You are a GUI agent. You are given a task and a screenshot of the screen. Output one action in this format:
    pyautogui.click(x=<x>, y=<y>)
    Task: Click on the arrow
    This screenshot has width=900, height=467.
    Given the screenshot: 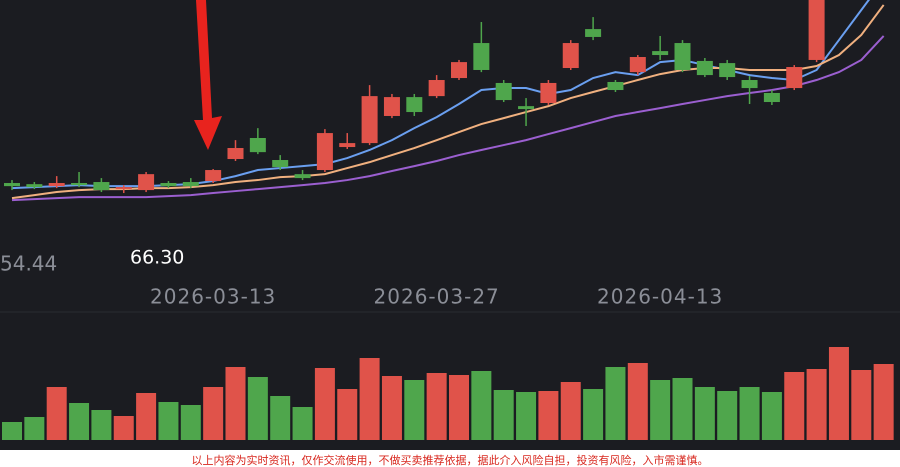 What is the action you would take?
    pyautogui.click(x=208, y=75)
    